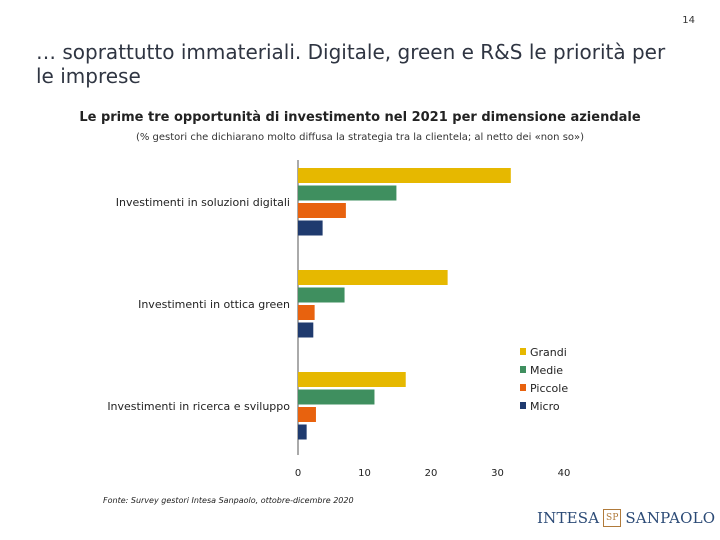 Image resolution: width=720 pixels, height=540 pixels. Describe the element at coordinates (546, 370) in the screenshot. I see `legend-label-medie: Medie` at that location.